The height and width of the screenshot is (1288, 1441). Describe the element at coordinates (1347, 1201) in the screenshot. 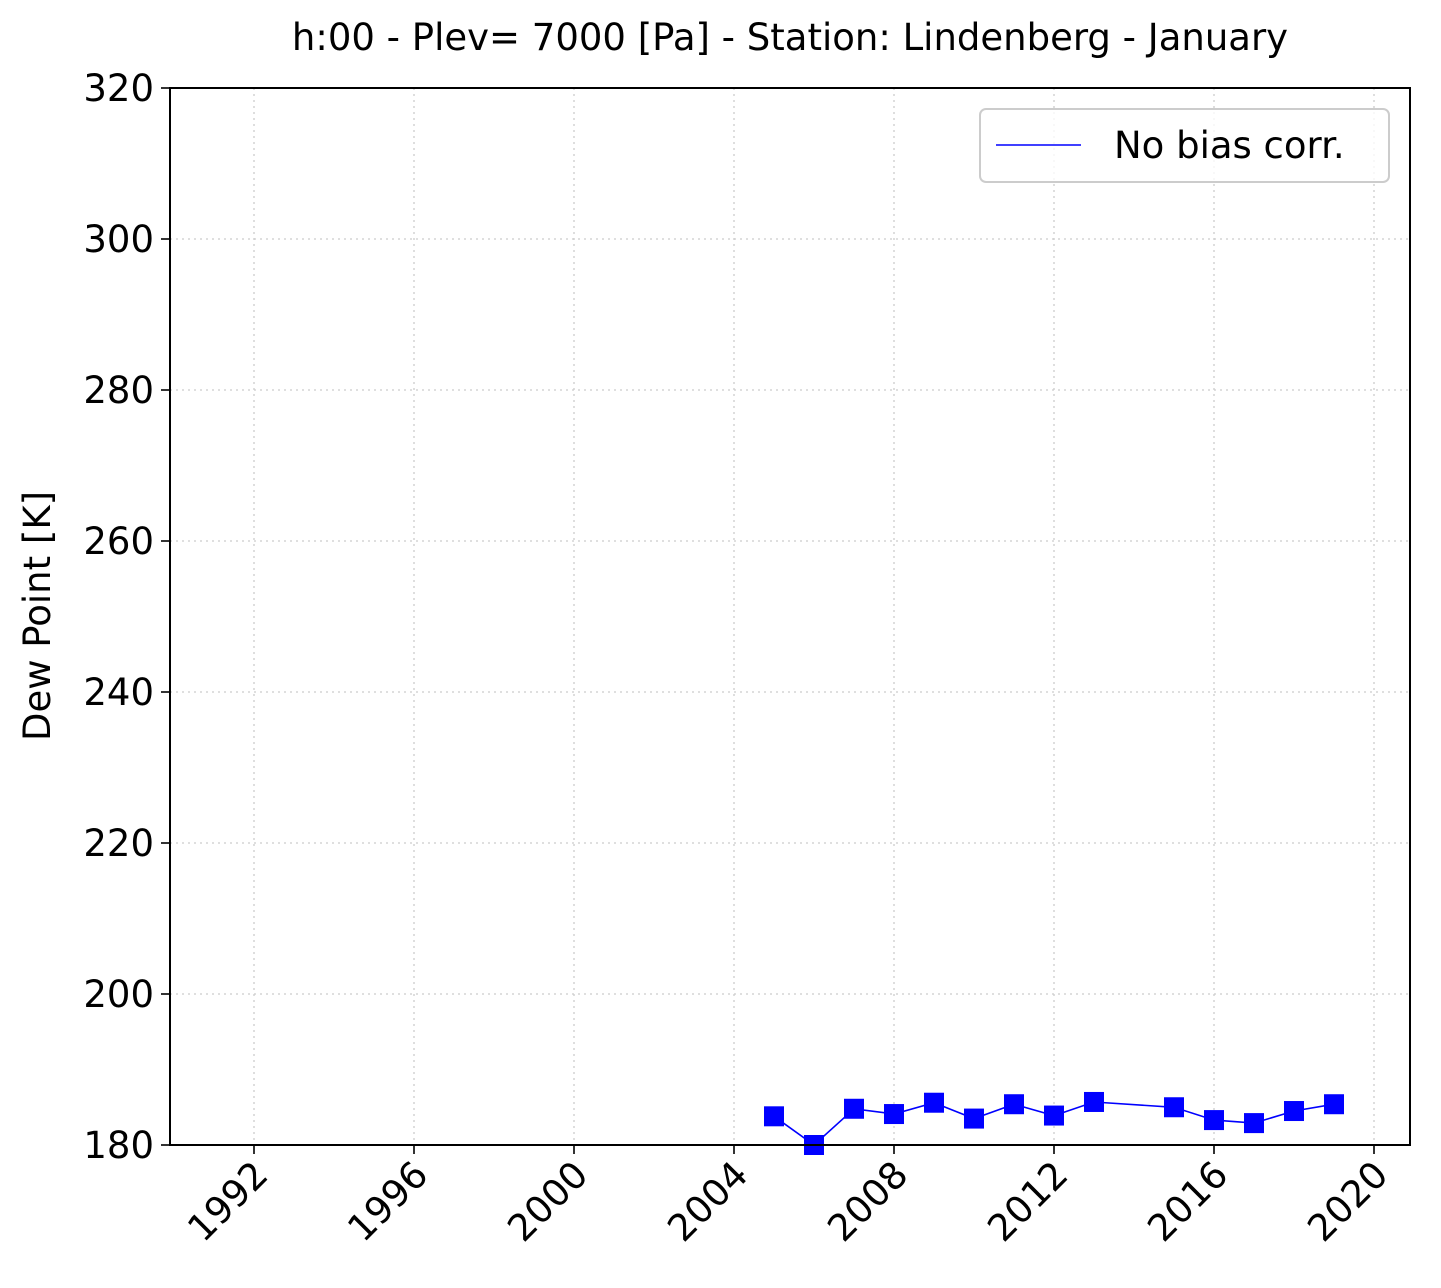

I see `x-tick-label: 2020` at that location.